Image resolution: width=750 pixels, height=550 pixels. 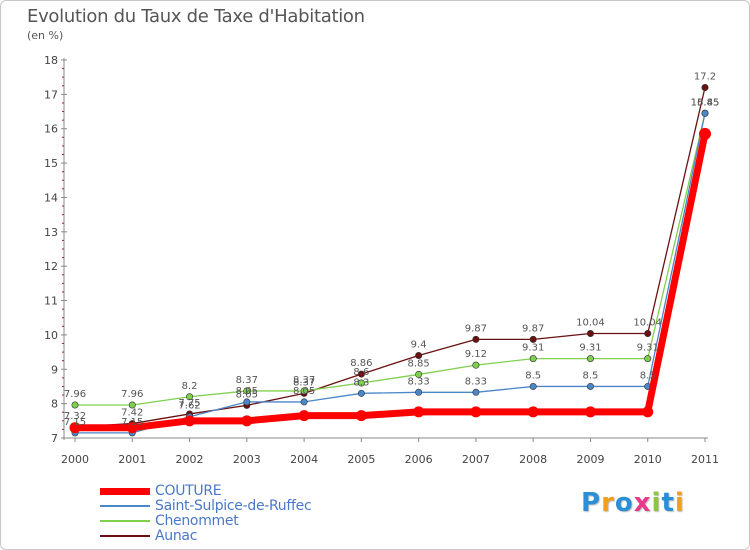 I want to click on x-tick-label: 2001, so click(x=132, y=459).